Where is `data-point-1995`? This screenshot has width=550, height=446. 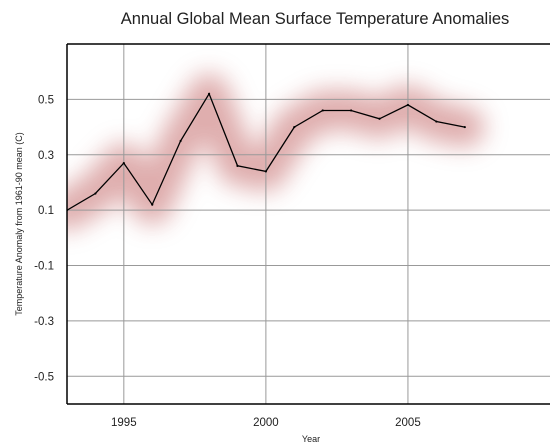 data-point-1995 is located at coordinates (123, 163).